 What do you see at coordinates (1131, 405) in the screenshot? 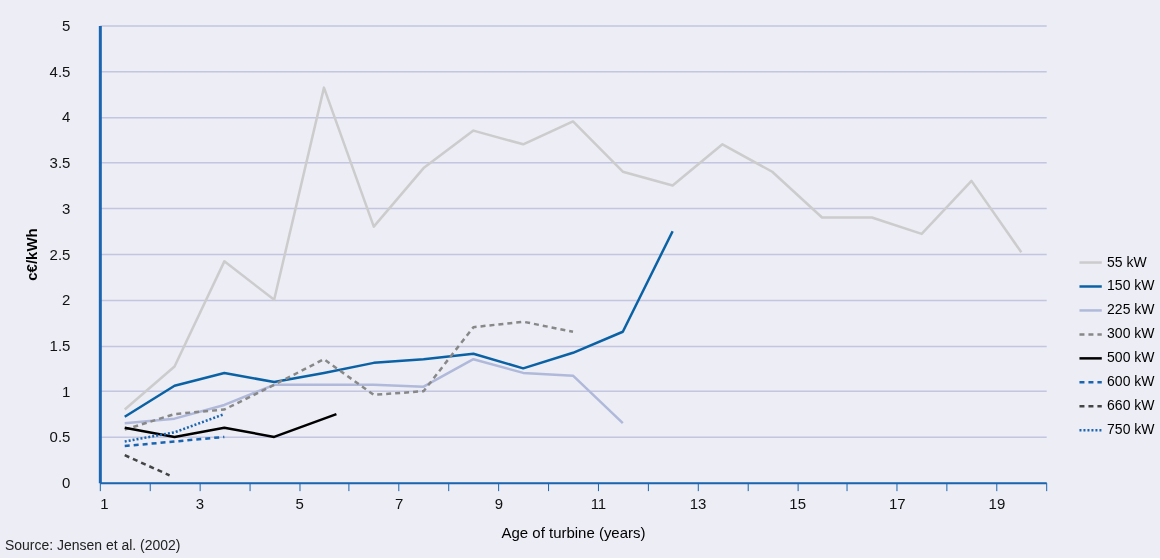
I see `legend-label: 660 kW` at bounding box center [1131, 405].